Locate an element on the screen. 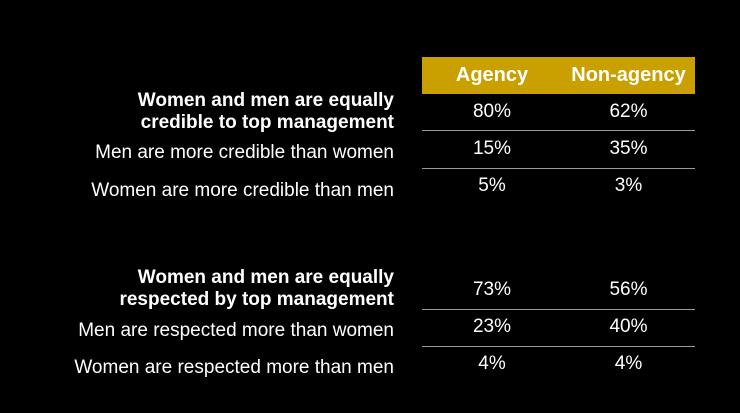  cell-men-more-credible-agency: 15% is located at coordinates (492, 148).